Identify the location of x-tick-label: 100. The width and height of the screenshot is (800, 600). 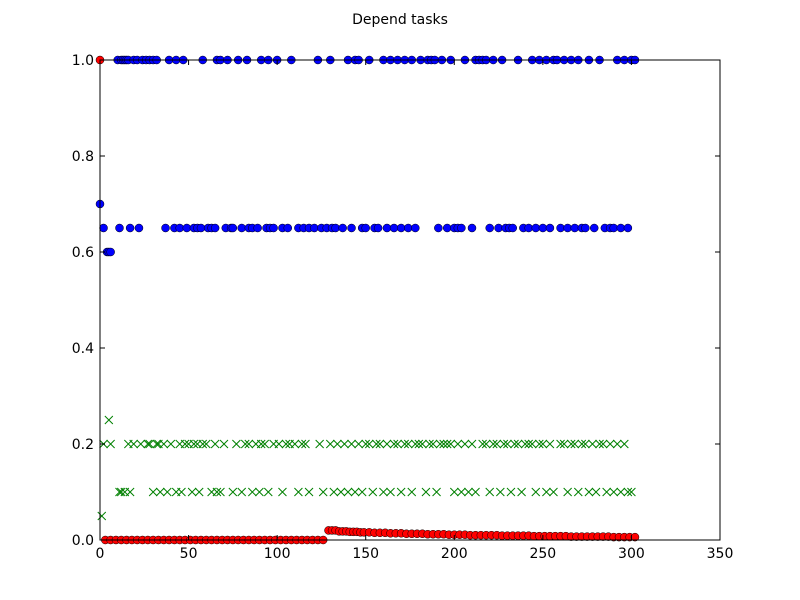
(277, 554).